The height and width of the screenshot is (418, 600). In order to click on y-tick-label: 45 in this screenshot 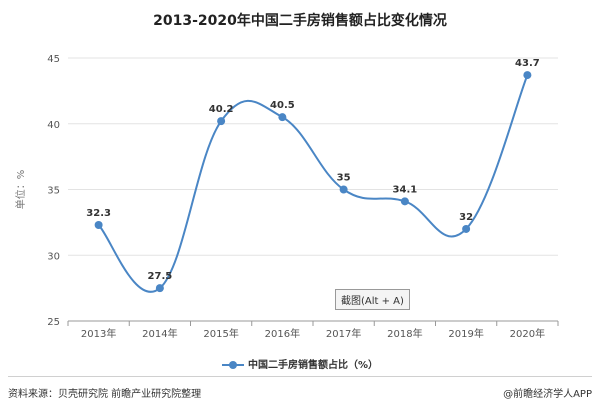, I will do `click(53, 59)`.